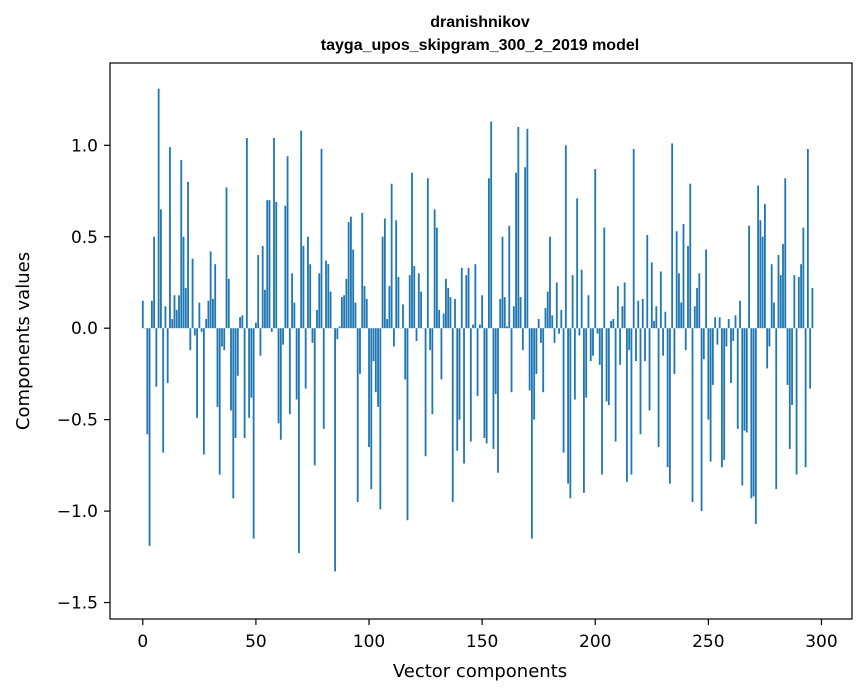 The height and width of the screenshot is (696, 867). What do you see at coordinates (369, 642) in the screenshot?
I see `x-tick-label: 100` at bounding box center [369, 642].